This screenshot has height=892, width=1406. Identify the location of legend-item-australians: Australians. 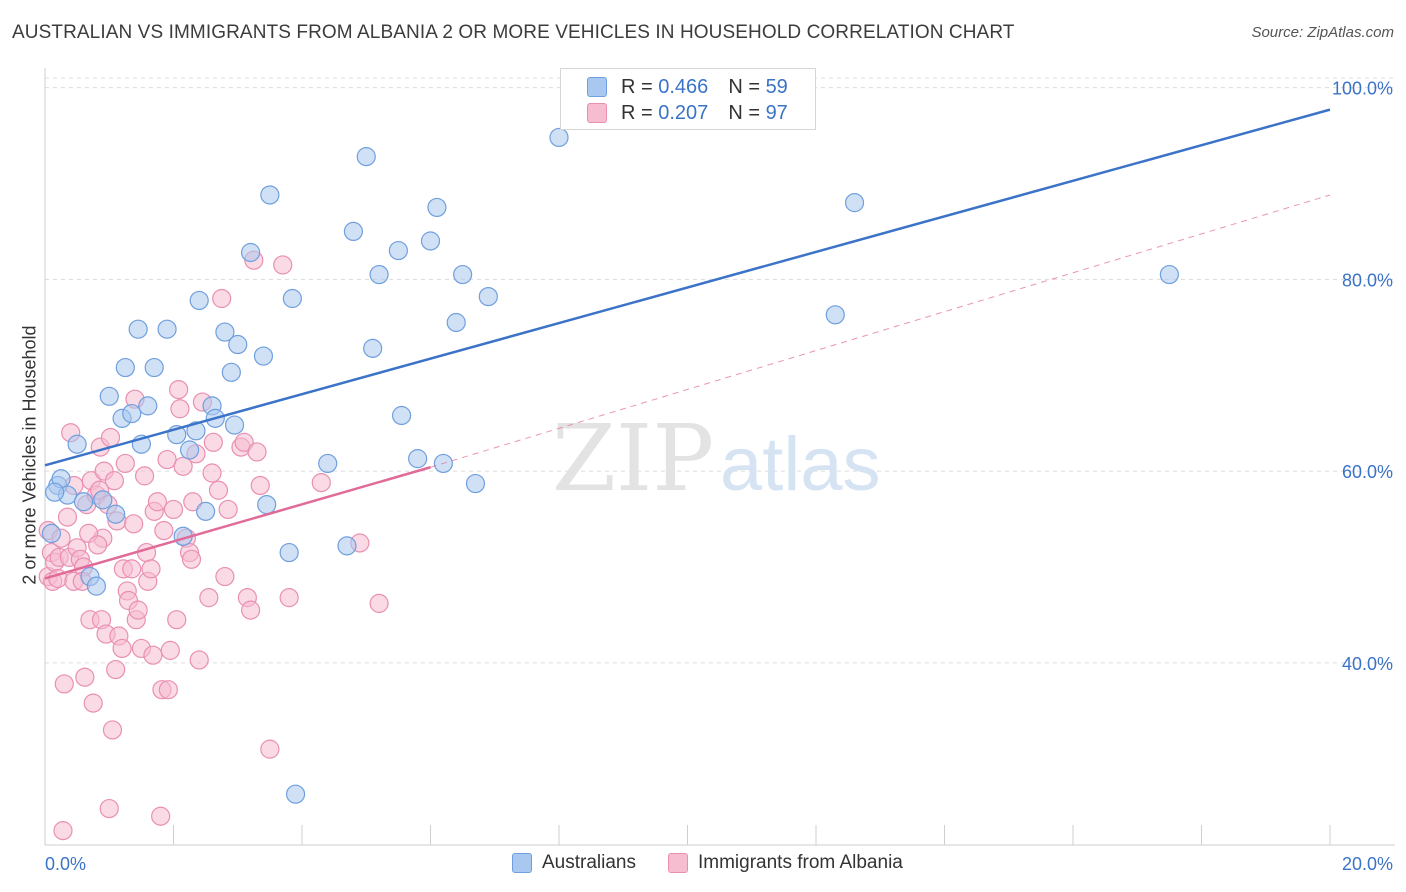
(574, 863).